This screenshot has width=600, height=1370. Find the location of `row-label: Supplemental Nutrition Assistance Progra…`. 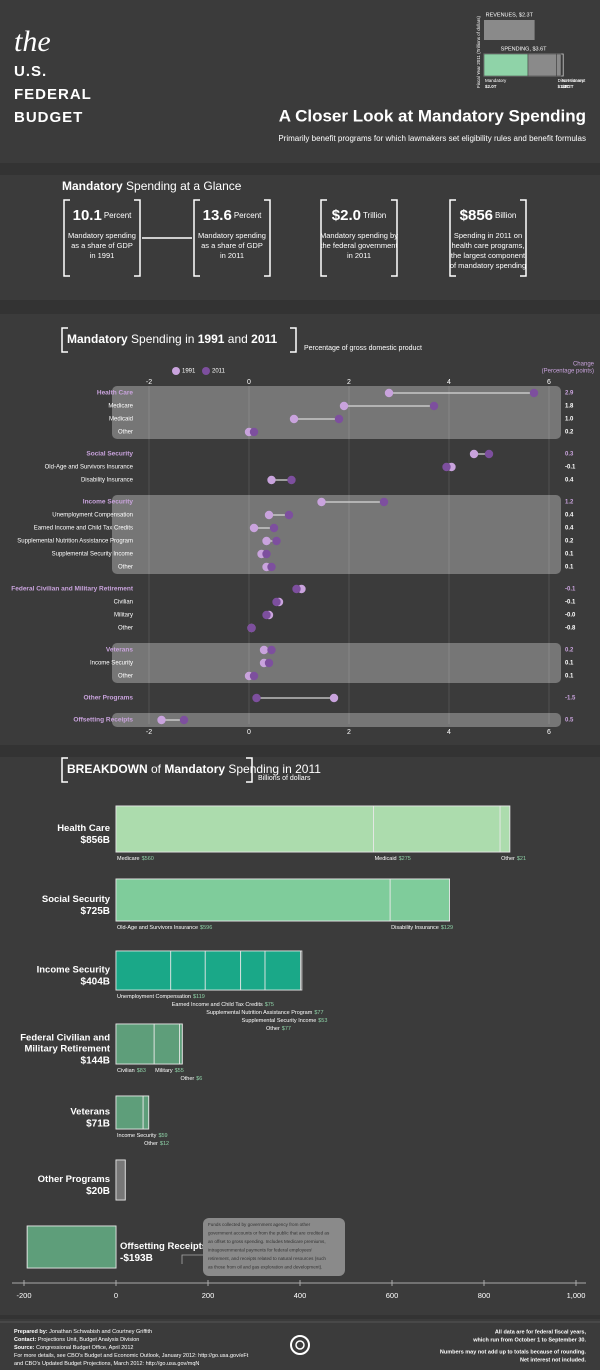

row-label: Supplemental Nutrition Assistance Progra… is located at coordinates (75, 542).